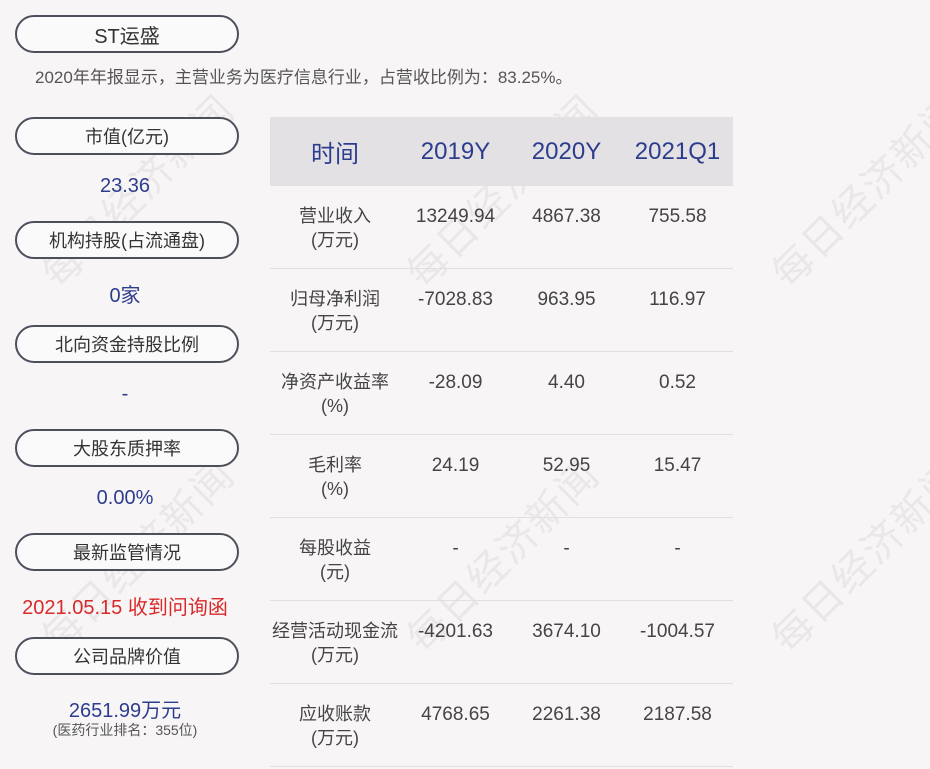  I want to click on row-value: 0.52, so click(677, 393).